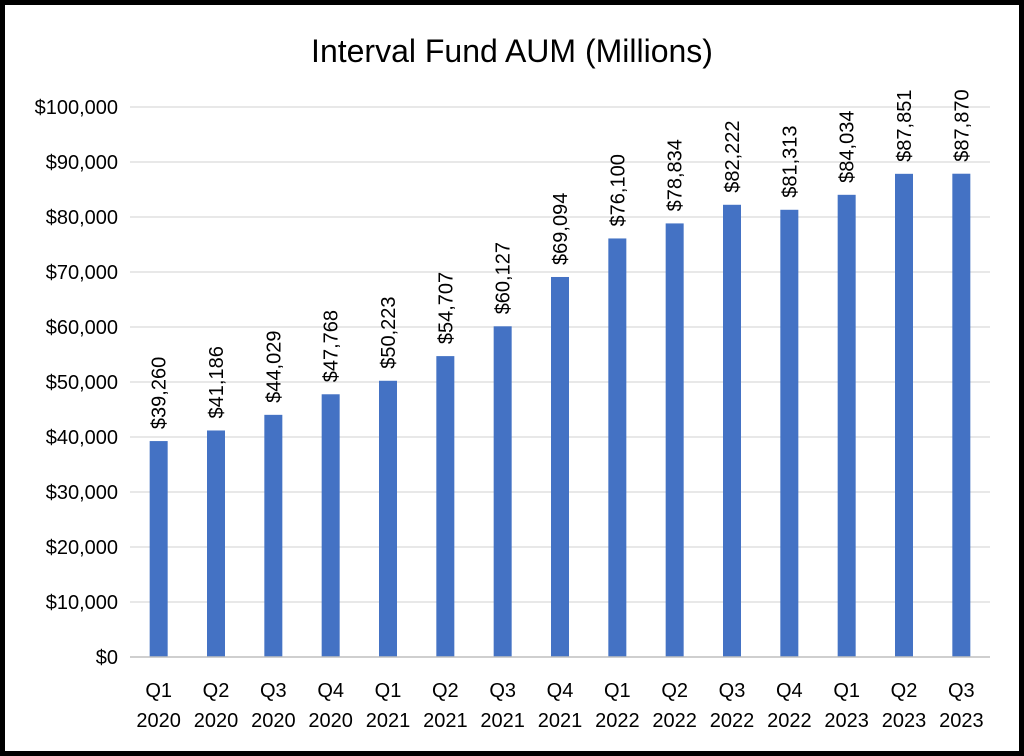  Describe the element at coordinates (76, 108) in the screenshot. I see `y-tick-label: $100,000` at that location.